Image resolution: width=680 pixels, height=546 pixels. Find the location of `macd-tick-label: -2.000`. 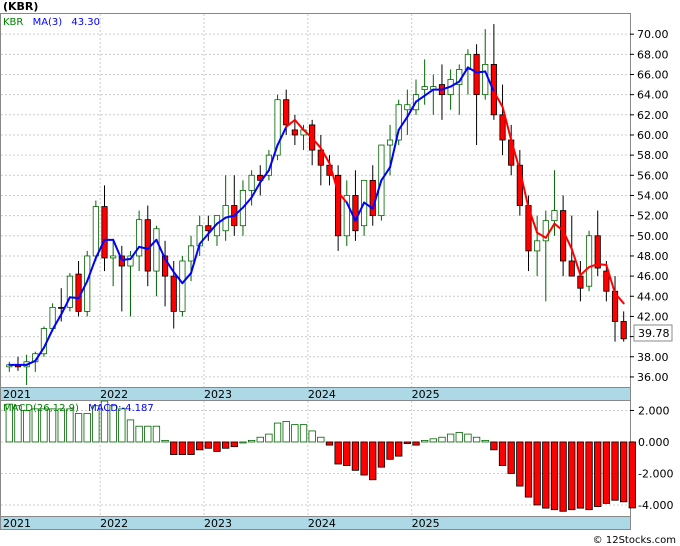

macd-tick-label: -2.000 is located at coordinates (655, 473).